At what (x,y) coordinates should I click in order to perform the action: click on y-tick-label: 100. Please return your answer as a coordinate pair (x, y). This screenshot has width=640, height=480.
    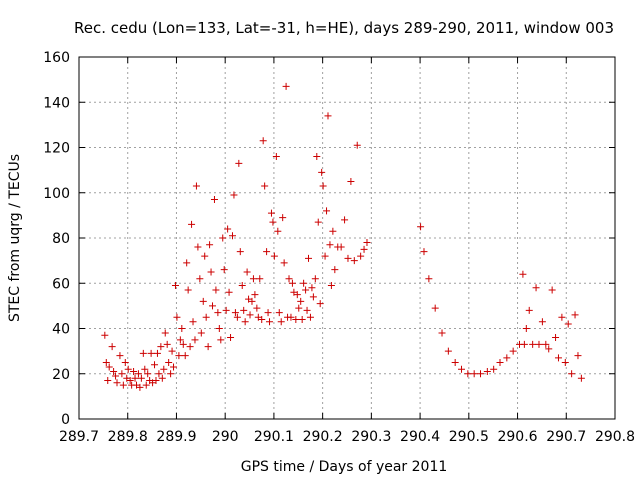
    Looking at the image, I should click on (56, 194).